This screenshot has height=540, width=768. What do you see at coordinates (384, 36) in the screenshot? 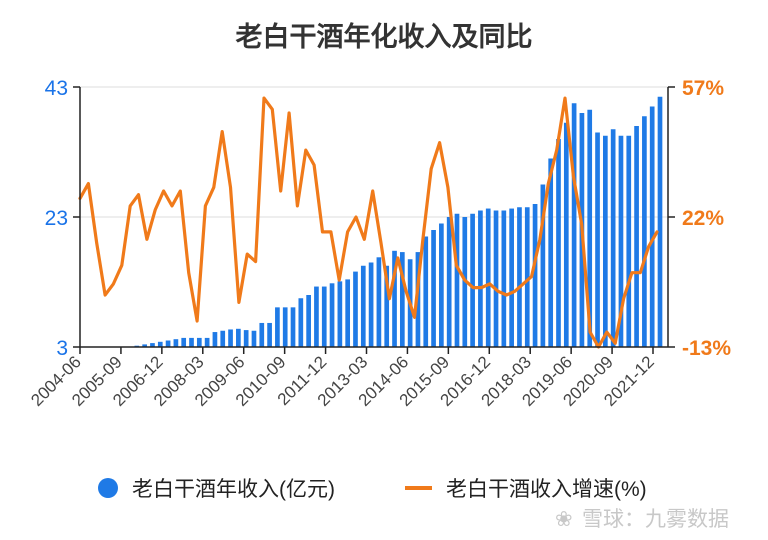
I see `chart-title: 老白干酒年化收入及同比` at bounding box center [384, 36].